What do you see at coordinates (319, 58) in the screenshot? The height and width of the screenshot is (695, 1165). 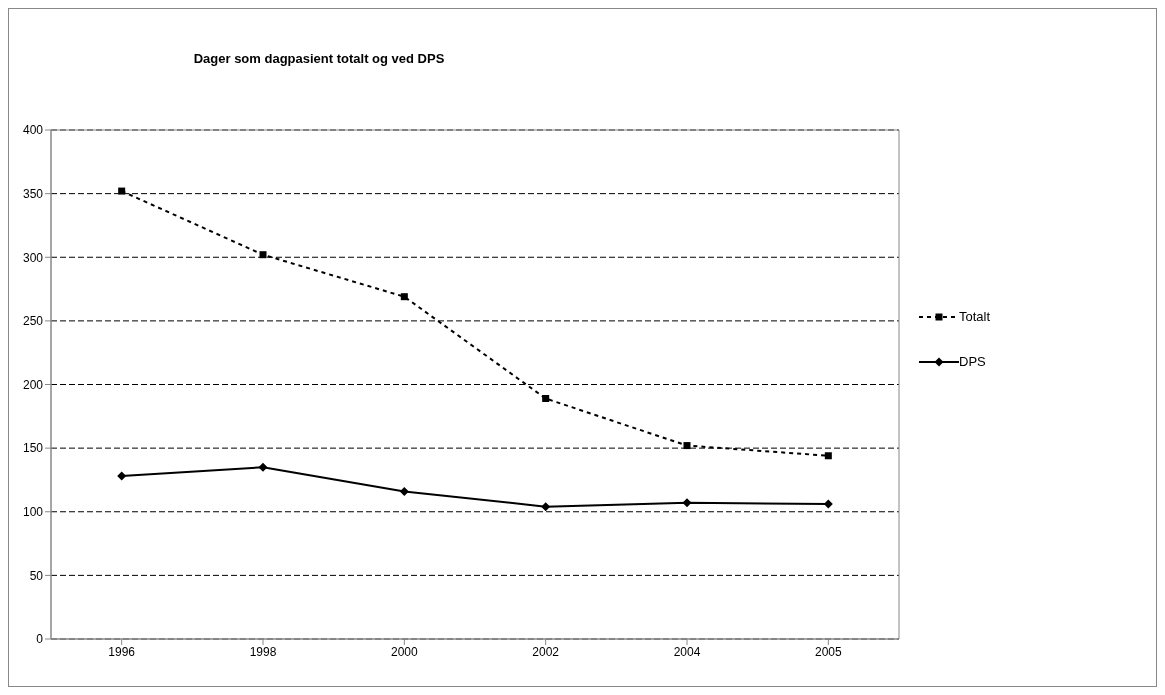 I see `chart-title: Dager som dagpasient totalt og ved DPS` at bounding box center [319, 58].